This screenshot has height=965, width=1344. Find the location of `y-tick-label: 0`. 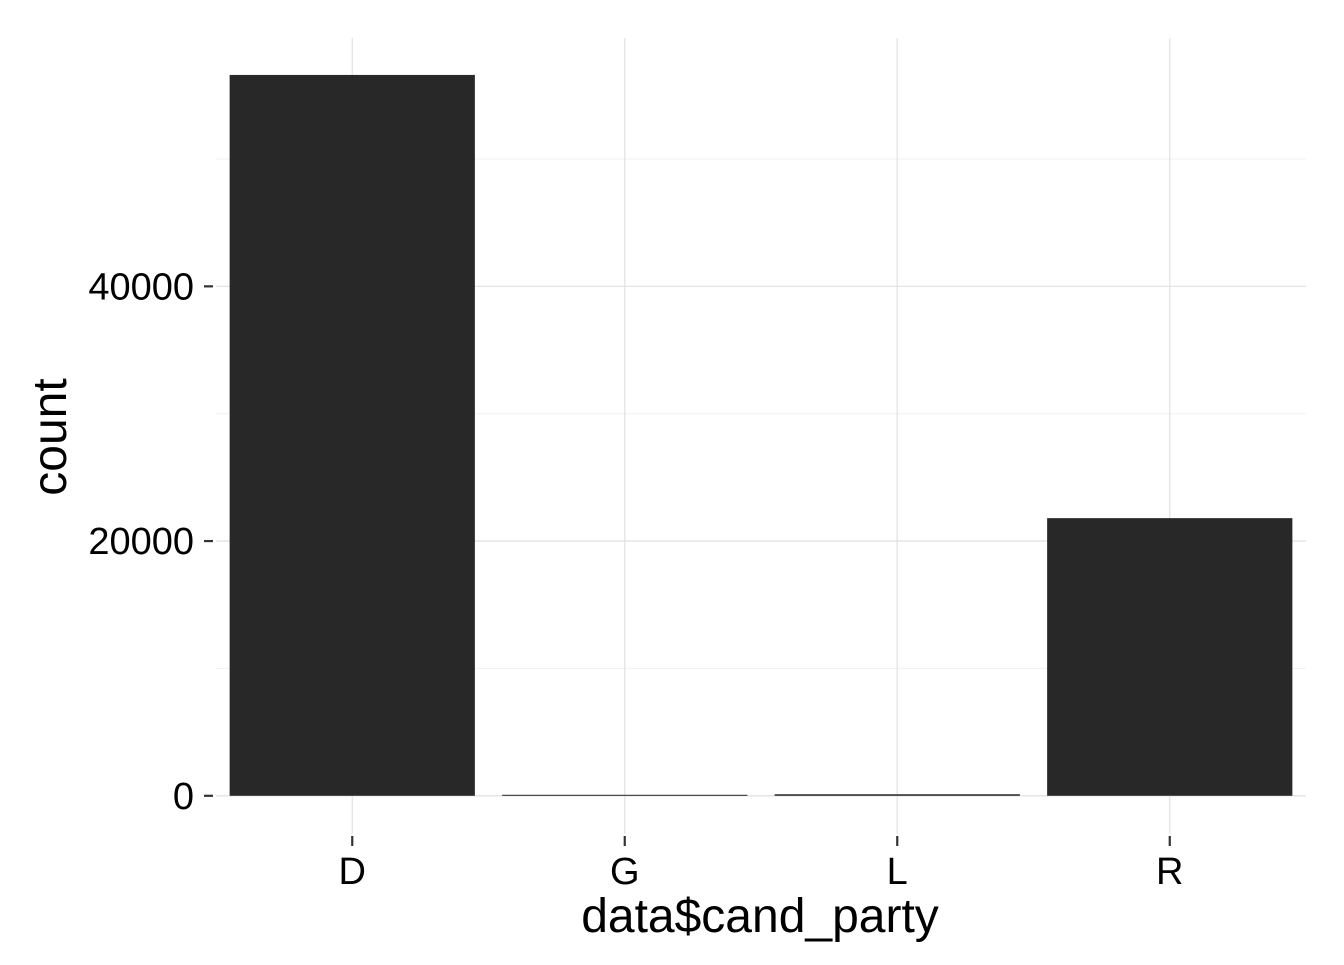

y-tick-label: 0 is located at coordinates (183, 797).